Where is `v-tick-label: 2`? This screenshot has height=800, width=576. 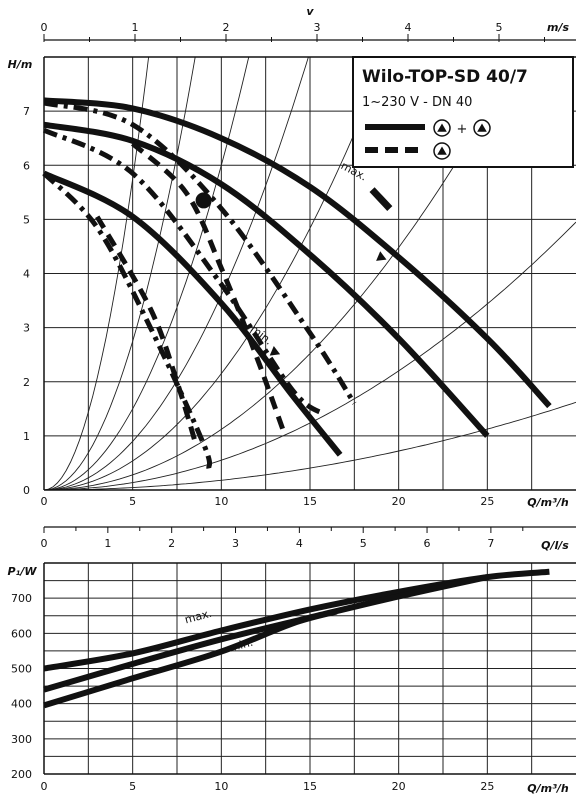
v-tick-label: 2 is located at coordinates (226, 27).